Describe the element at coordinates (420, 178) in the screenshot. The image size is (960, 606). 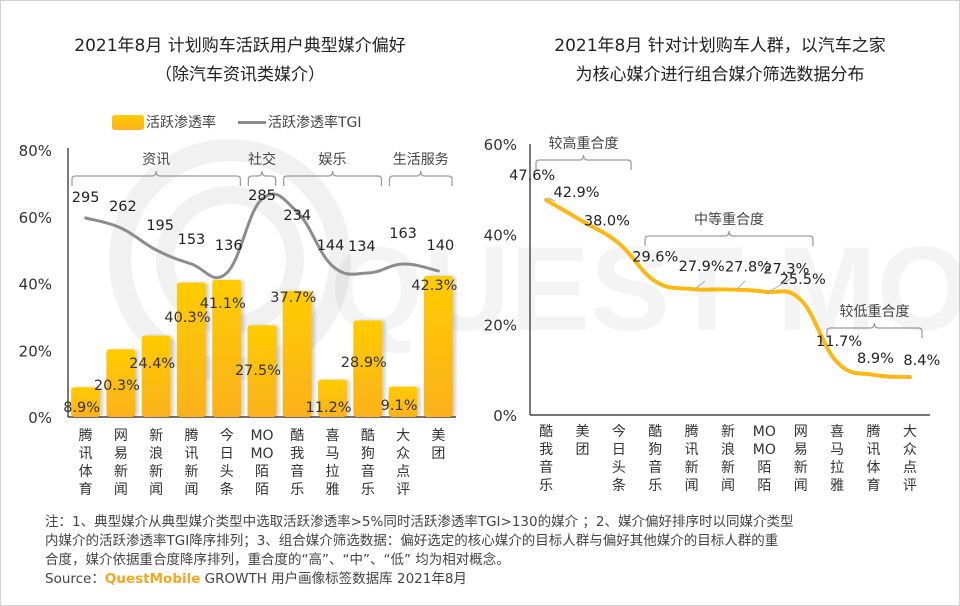
I see `group-9-bracket` at that location.